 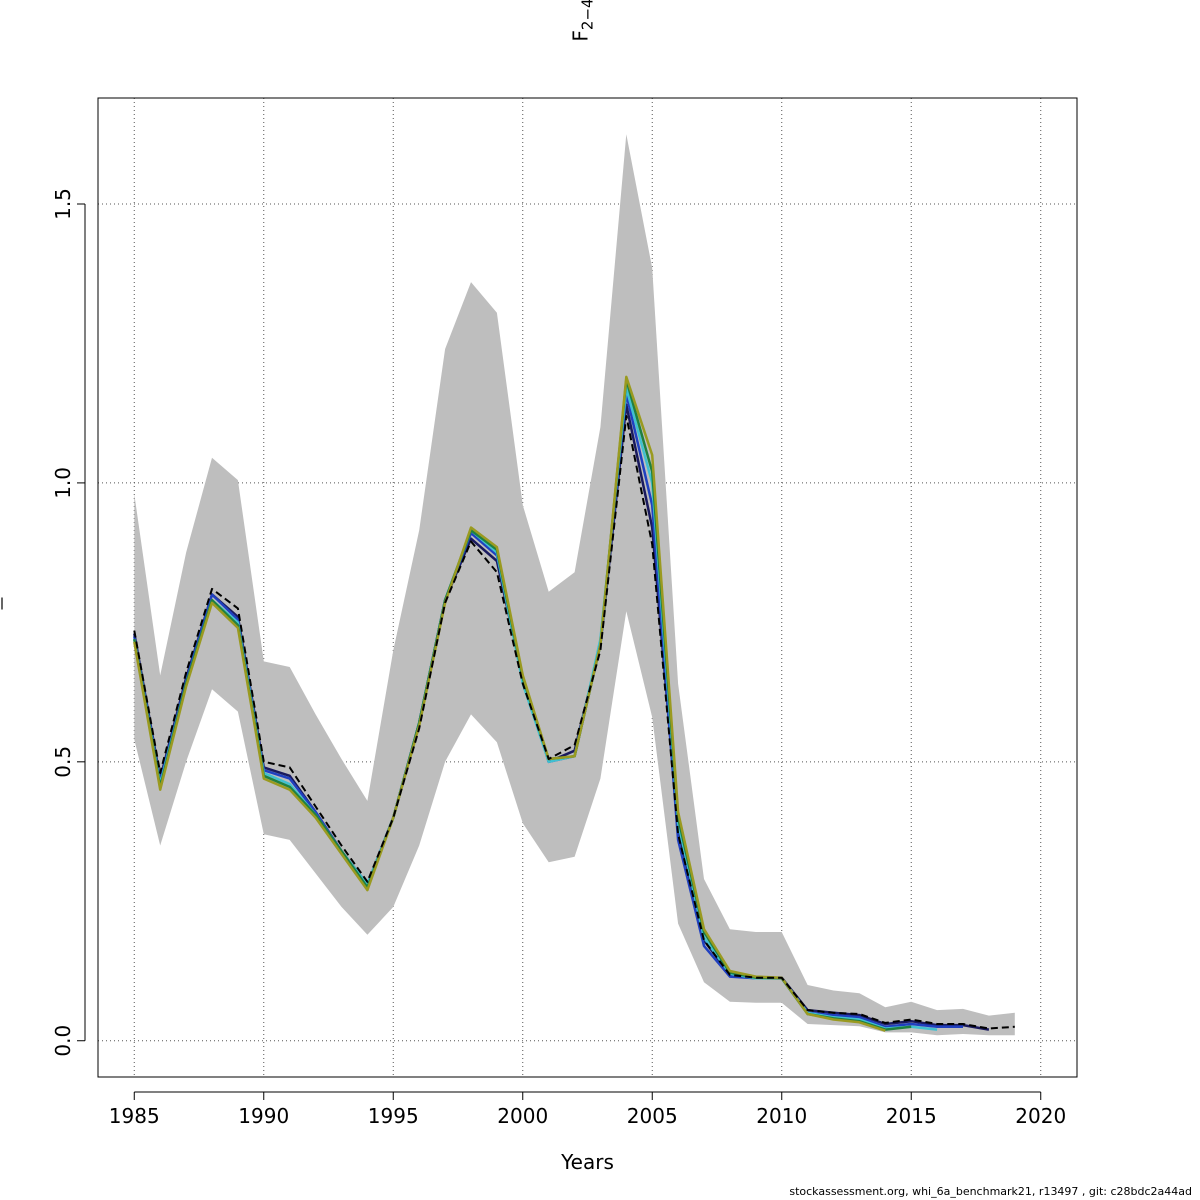 I want to click on x-tick-label: 2005, so click(x=652, y=1116).